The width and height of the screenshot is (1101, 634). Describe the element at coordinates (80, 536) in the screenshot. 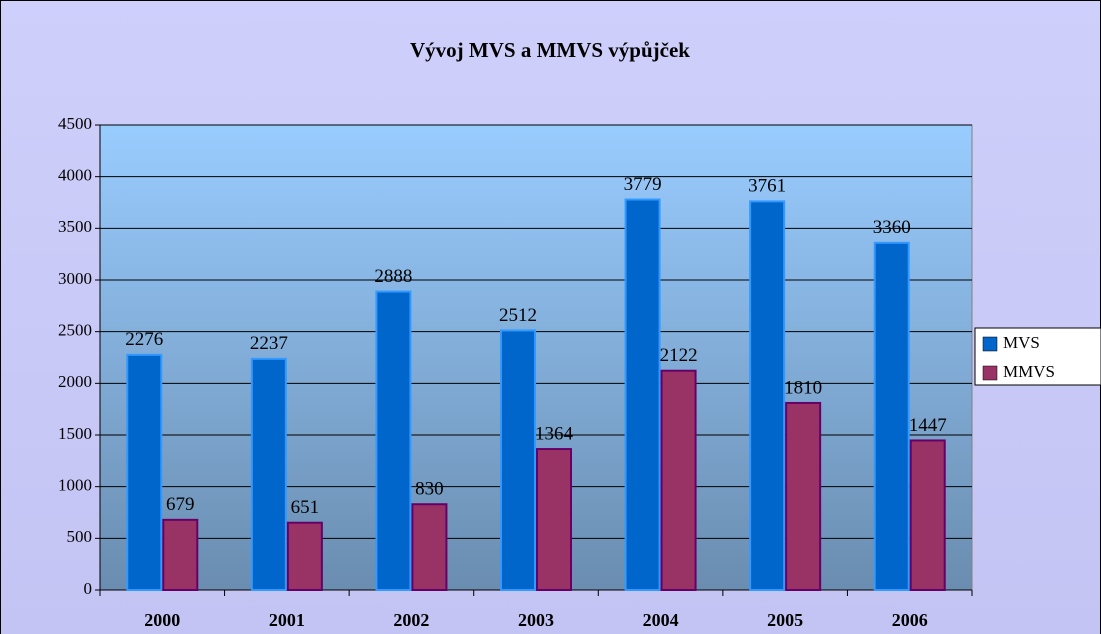

I see `y-tick-label: 500` at that location.